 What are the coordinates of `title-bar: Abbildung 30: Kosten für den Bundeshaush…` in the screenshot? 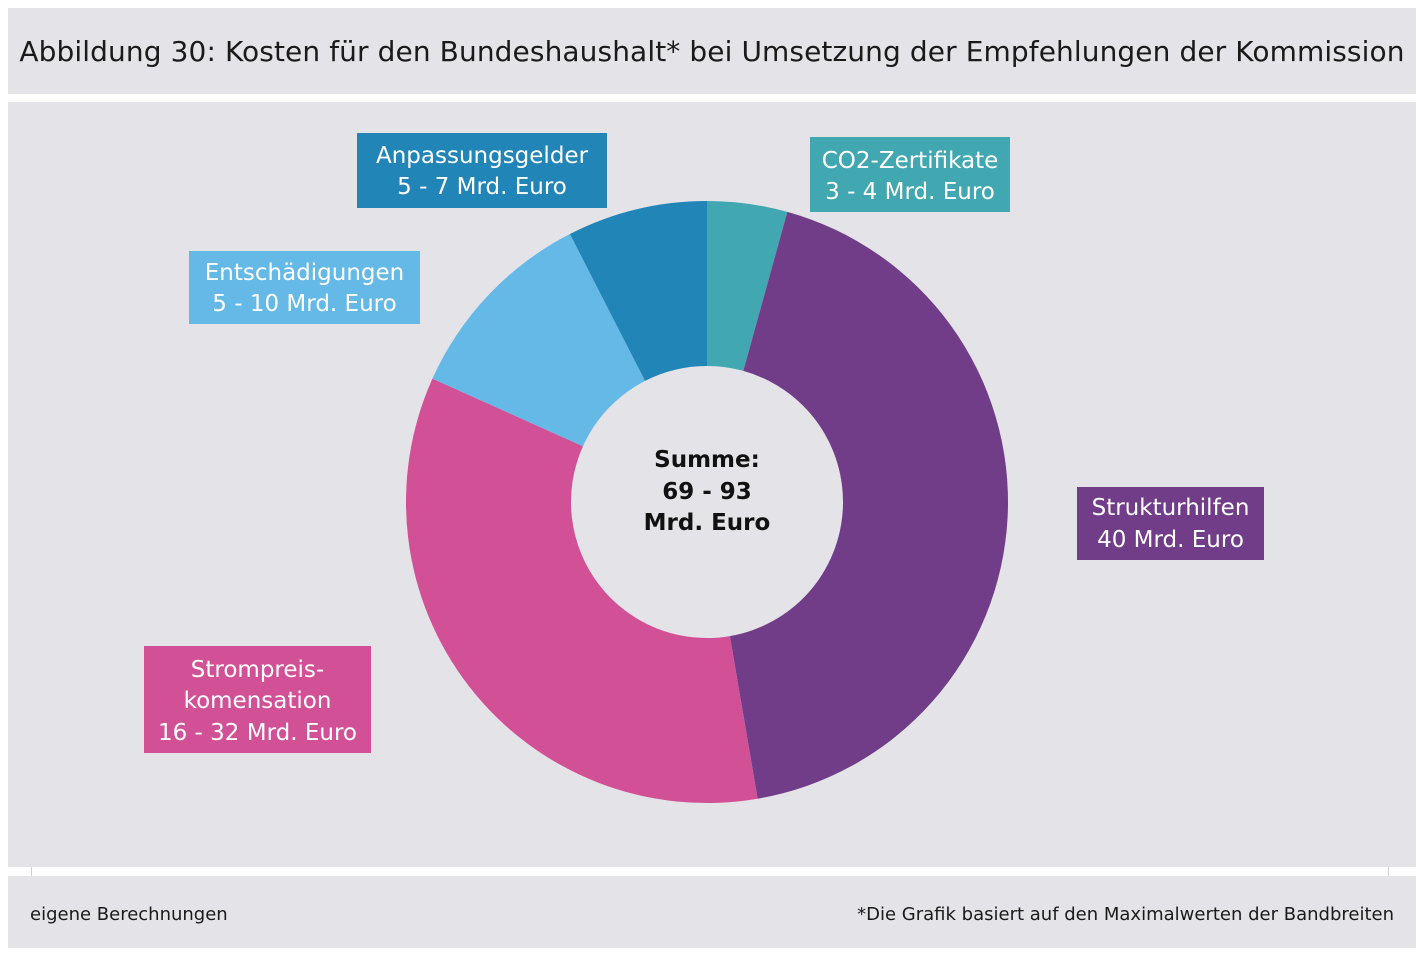 It's located at (712, 51).